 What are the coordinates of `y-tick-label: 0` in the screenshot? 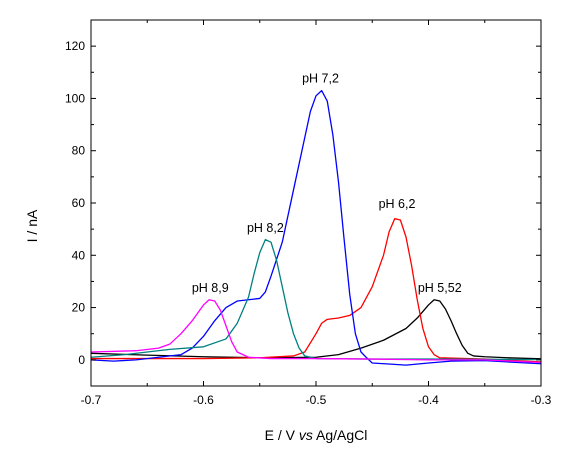 It's located at (81, 360).